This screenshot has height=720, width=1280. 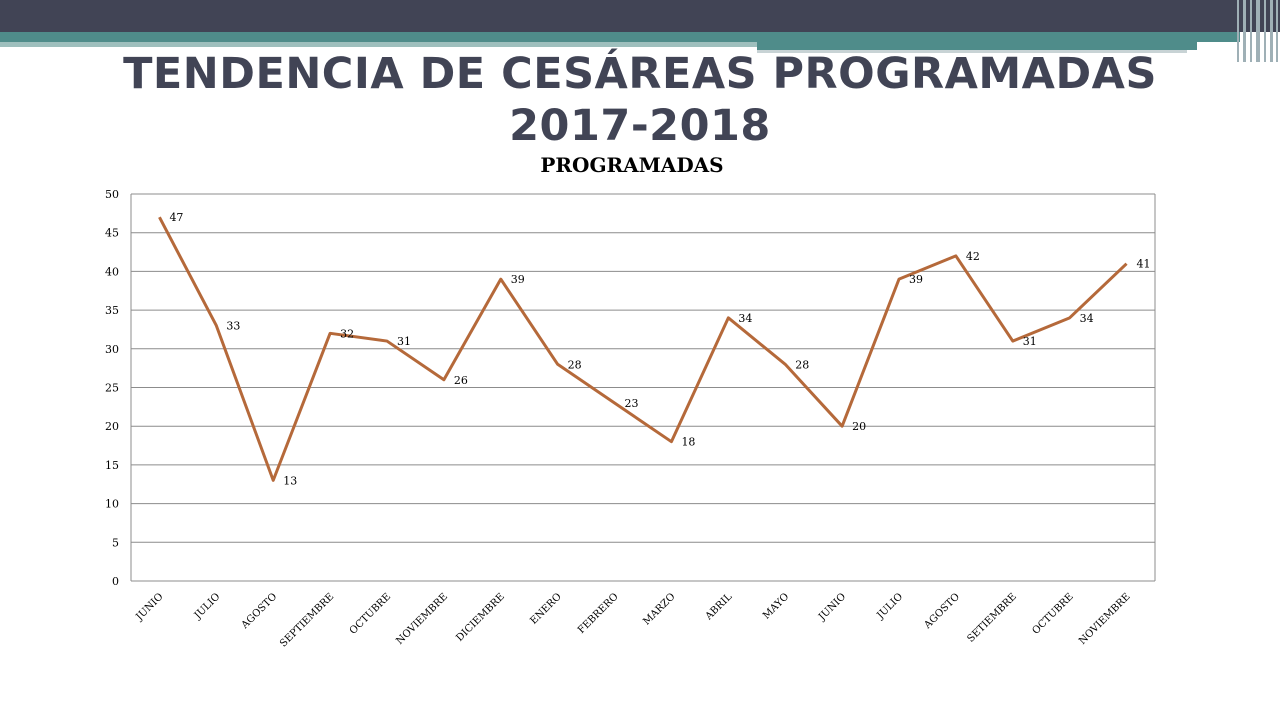 What do you see at coordinates (233, 326) in the screenshot?
I see `data-label: 33` at bounding box center [233, 326].